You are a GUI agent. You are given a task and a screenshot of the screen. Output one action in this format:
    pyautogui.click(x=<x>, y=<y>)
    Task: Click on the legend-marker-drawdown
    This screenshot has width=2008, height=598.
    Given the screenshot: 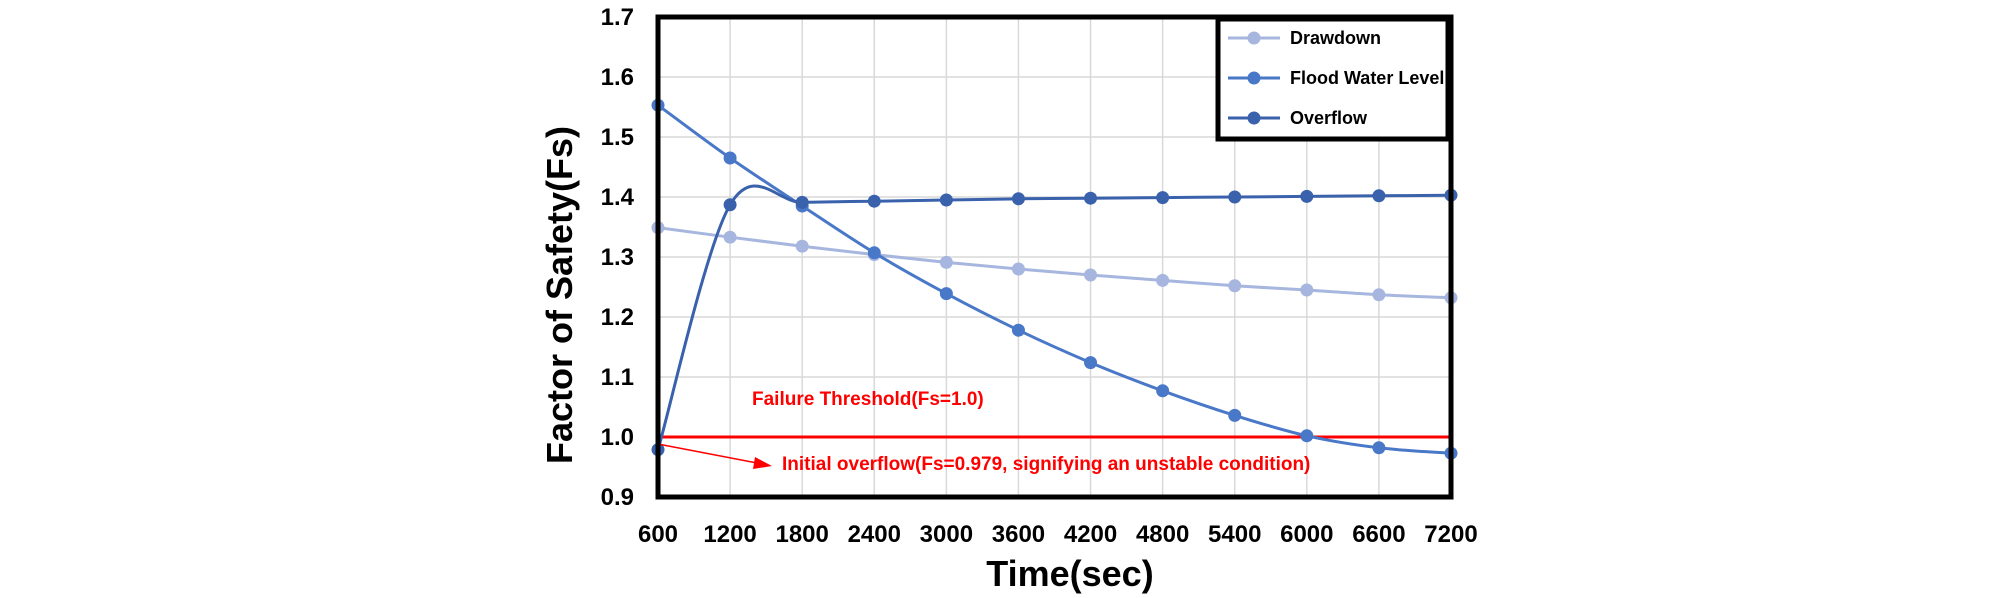 What is the action you would take?
    pyautogui.click(x=1254, y=38)
    